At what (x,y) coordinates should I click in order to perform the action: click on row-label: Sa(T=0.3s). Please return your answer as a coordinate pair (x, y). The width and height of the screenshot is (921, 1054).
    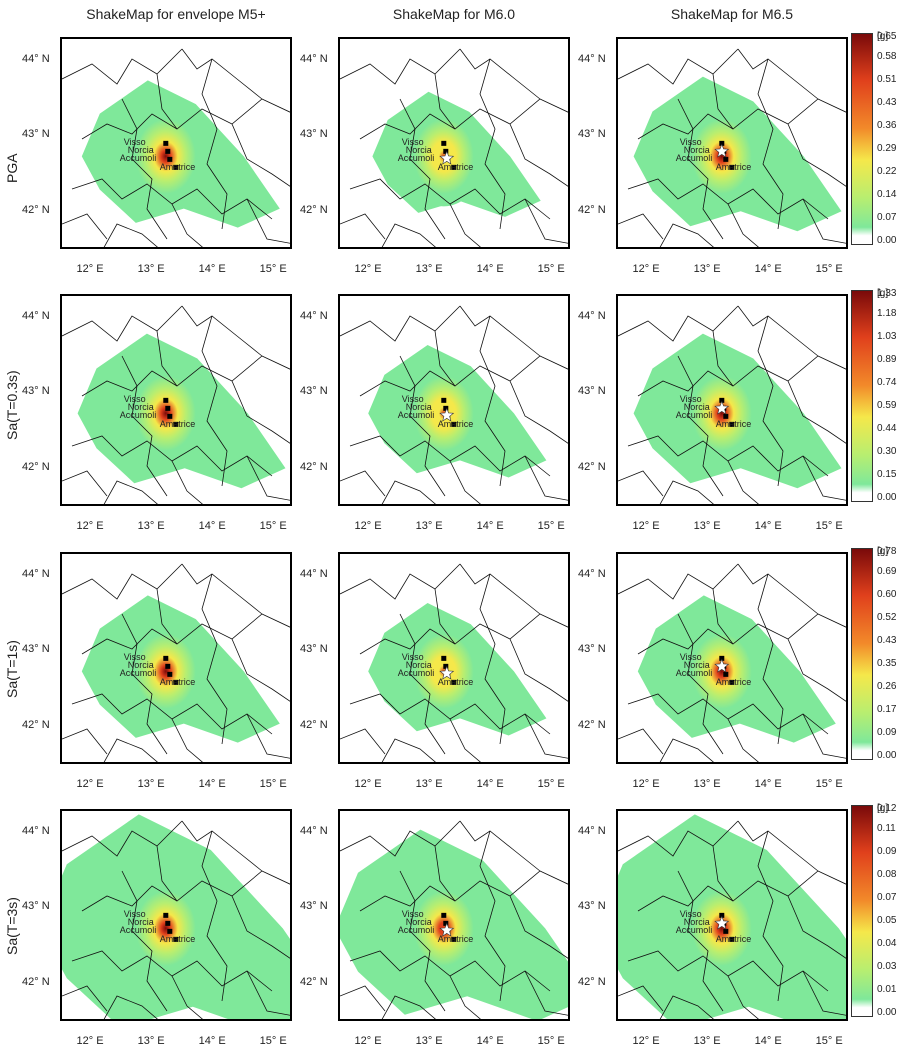
    Looking at the image, I should click on (12, 405).